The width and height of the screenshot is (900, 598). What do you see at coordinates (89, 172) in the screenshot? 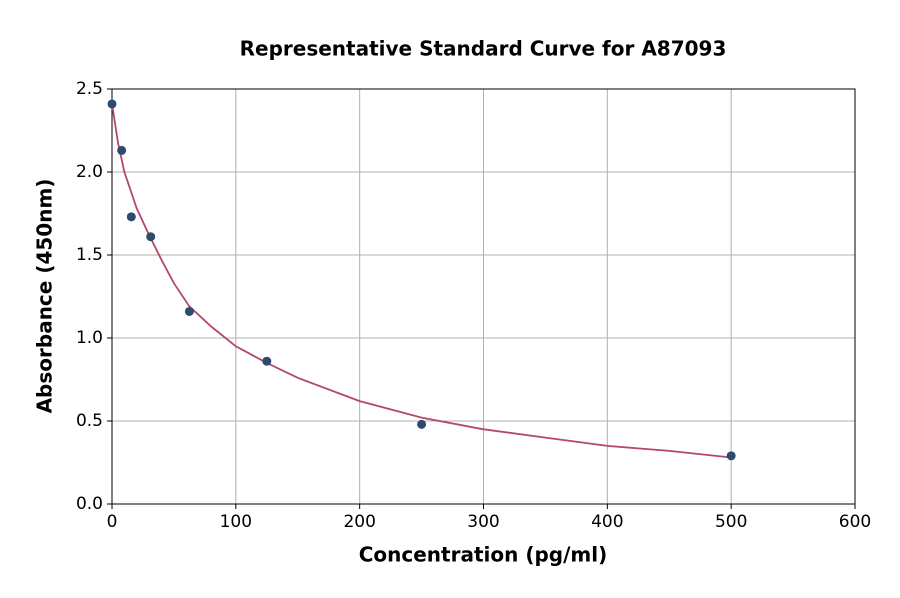
I see `y-tick-label: 2.0` at bounding box center [89, 172].